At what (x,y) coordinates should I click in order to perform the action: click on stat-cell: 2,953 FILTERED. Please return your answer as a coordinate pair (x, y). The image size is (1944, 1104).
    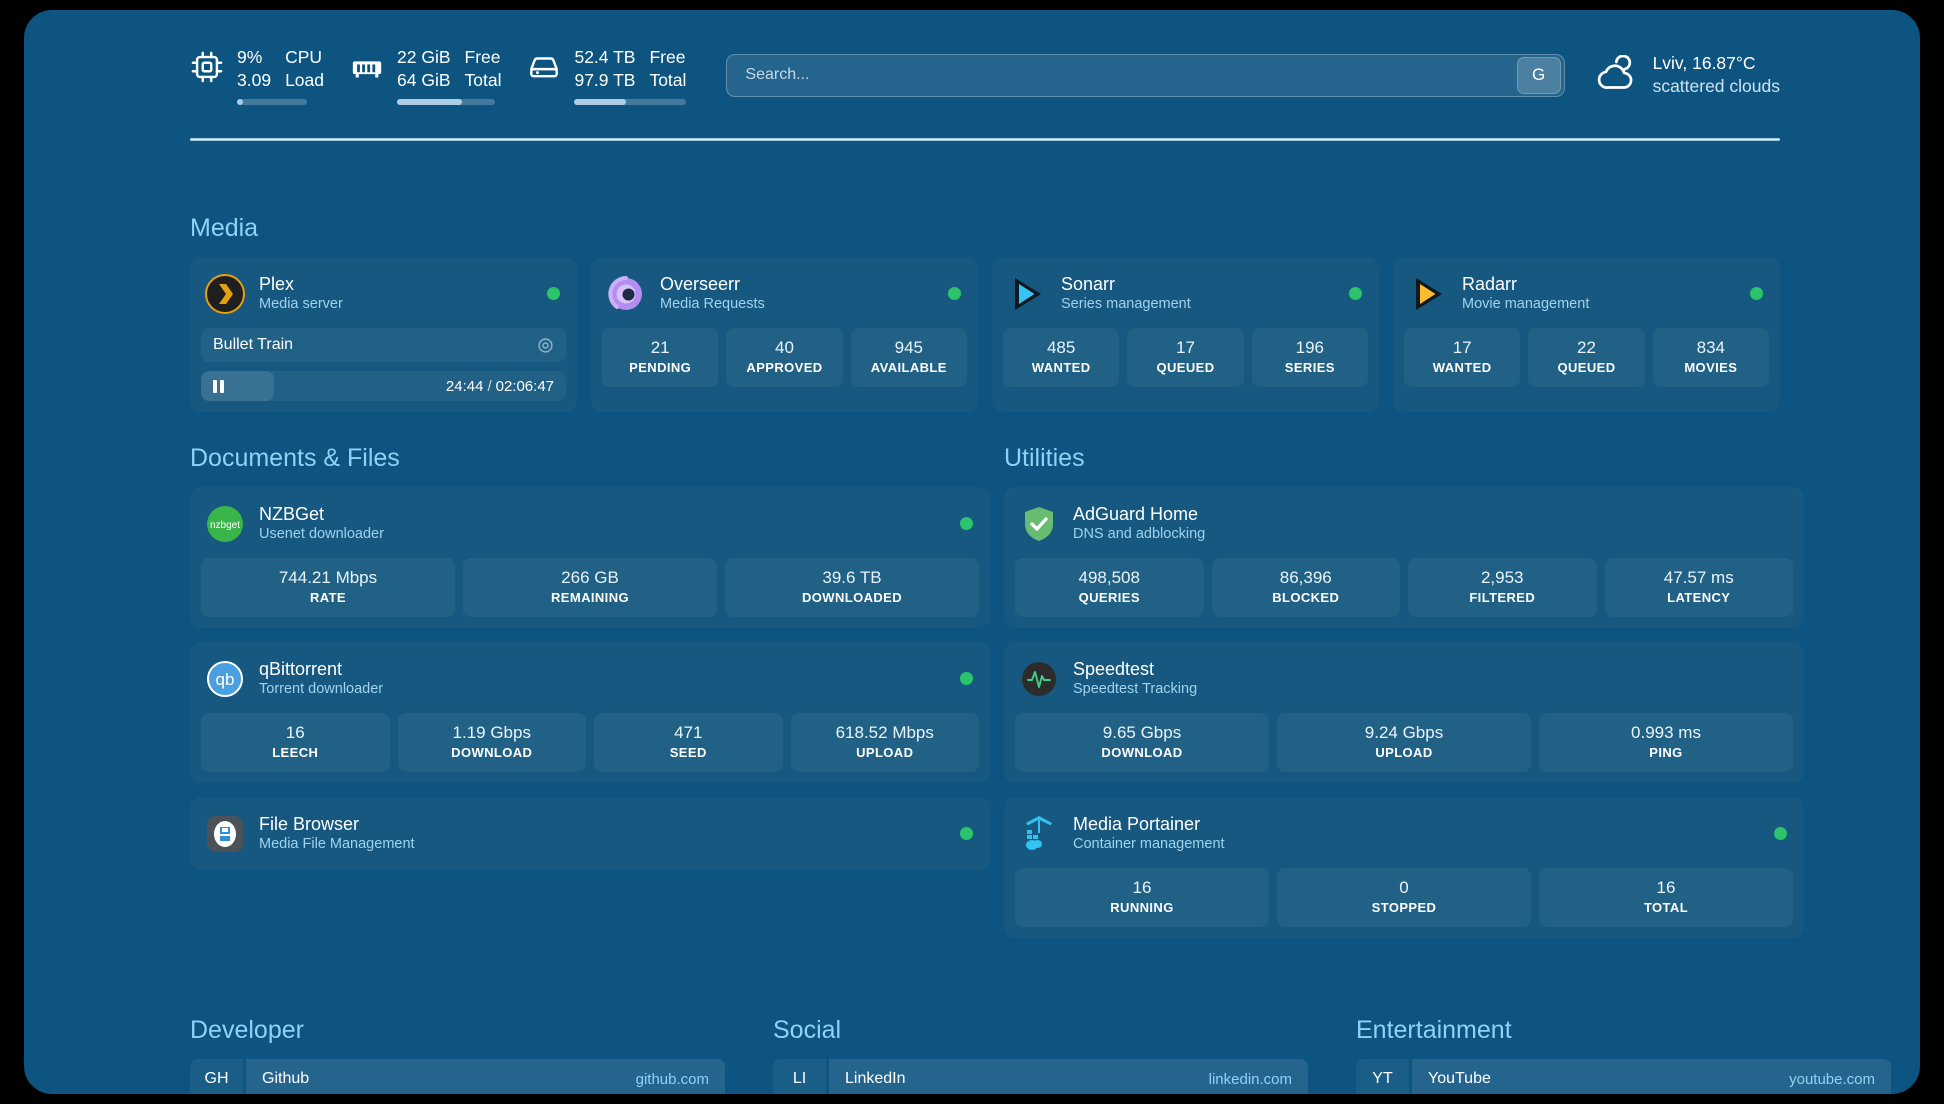
    Looking at the image, I should click on (1502, 587).